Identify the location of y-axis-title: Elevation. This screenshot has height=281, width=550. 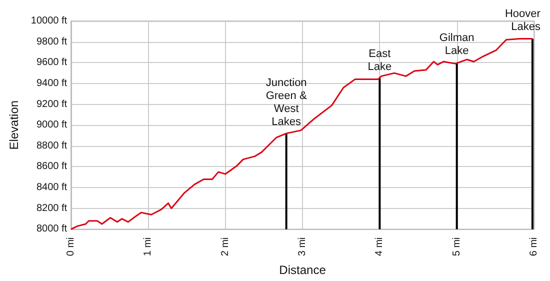
(14, 125).